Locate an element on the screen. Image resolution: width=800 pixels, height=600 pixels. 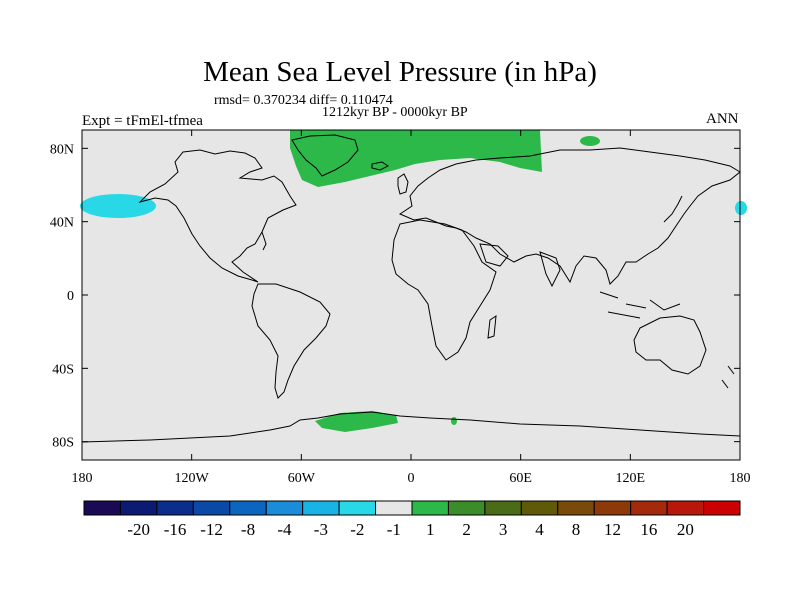
colorbar-label: -12 is located at coordinates (211, 529).